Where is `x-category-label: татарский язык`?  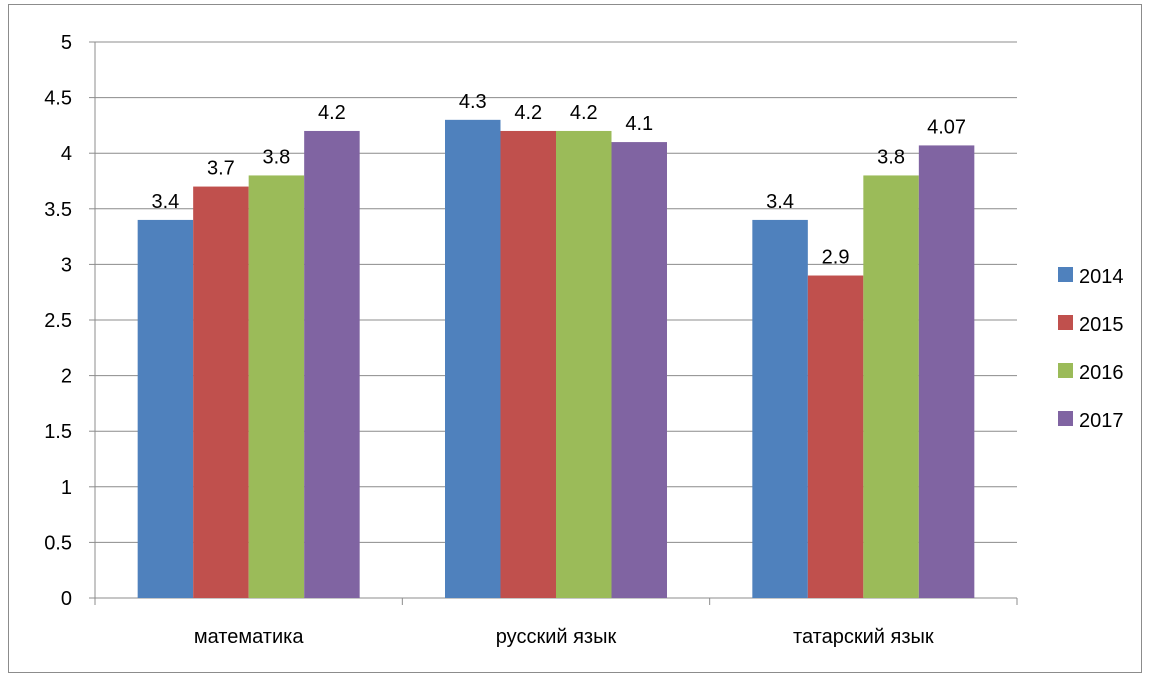
x-category-label: татарский язык is located at coordinates (863, 637).